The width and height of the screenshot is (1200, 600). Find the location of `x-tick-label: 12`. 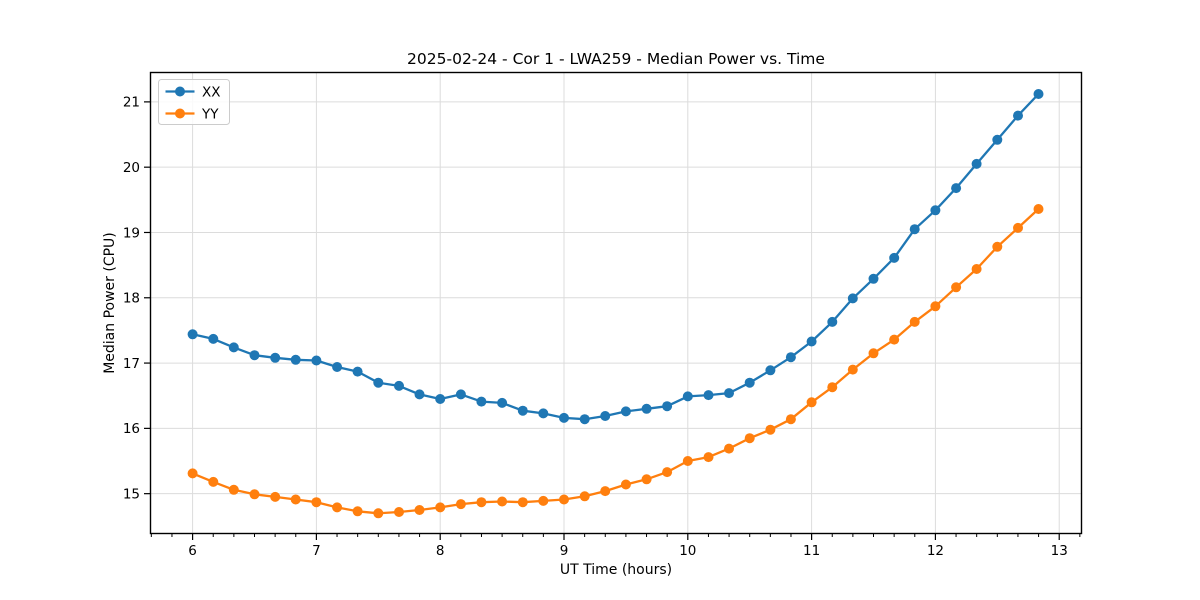

x-tick-label: 12 is located at coordinates (935, 551).